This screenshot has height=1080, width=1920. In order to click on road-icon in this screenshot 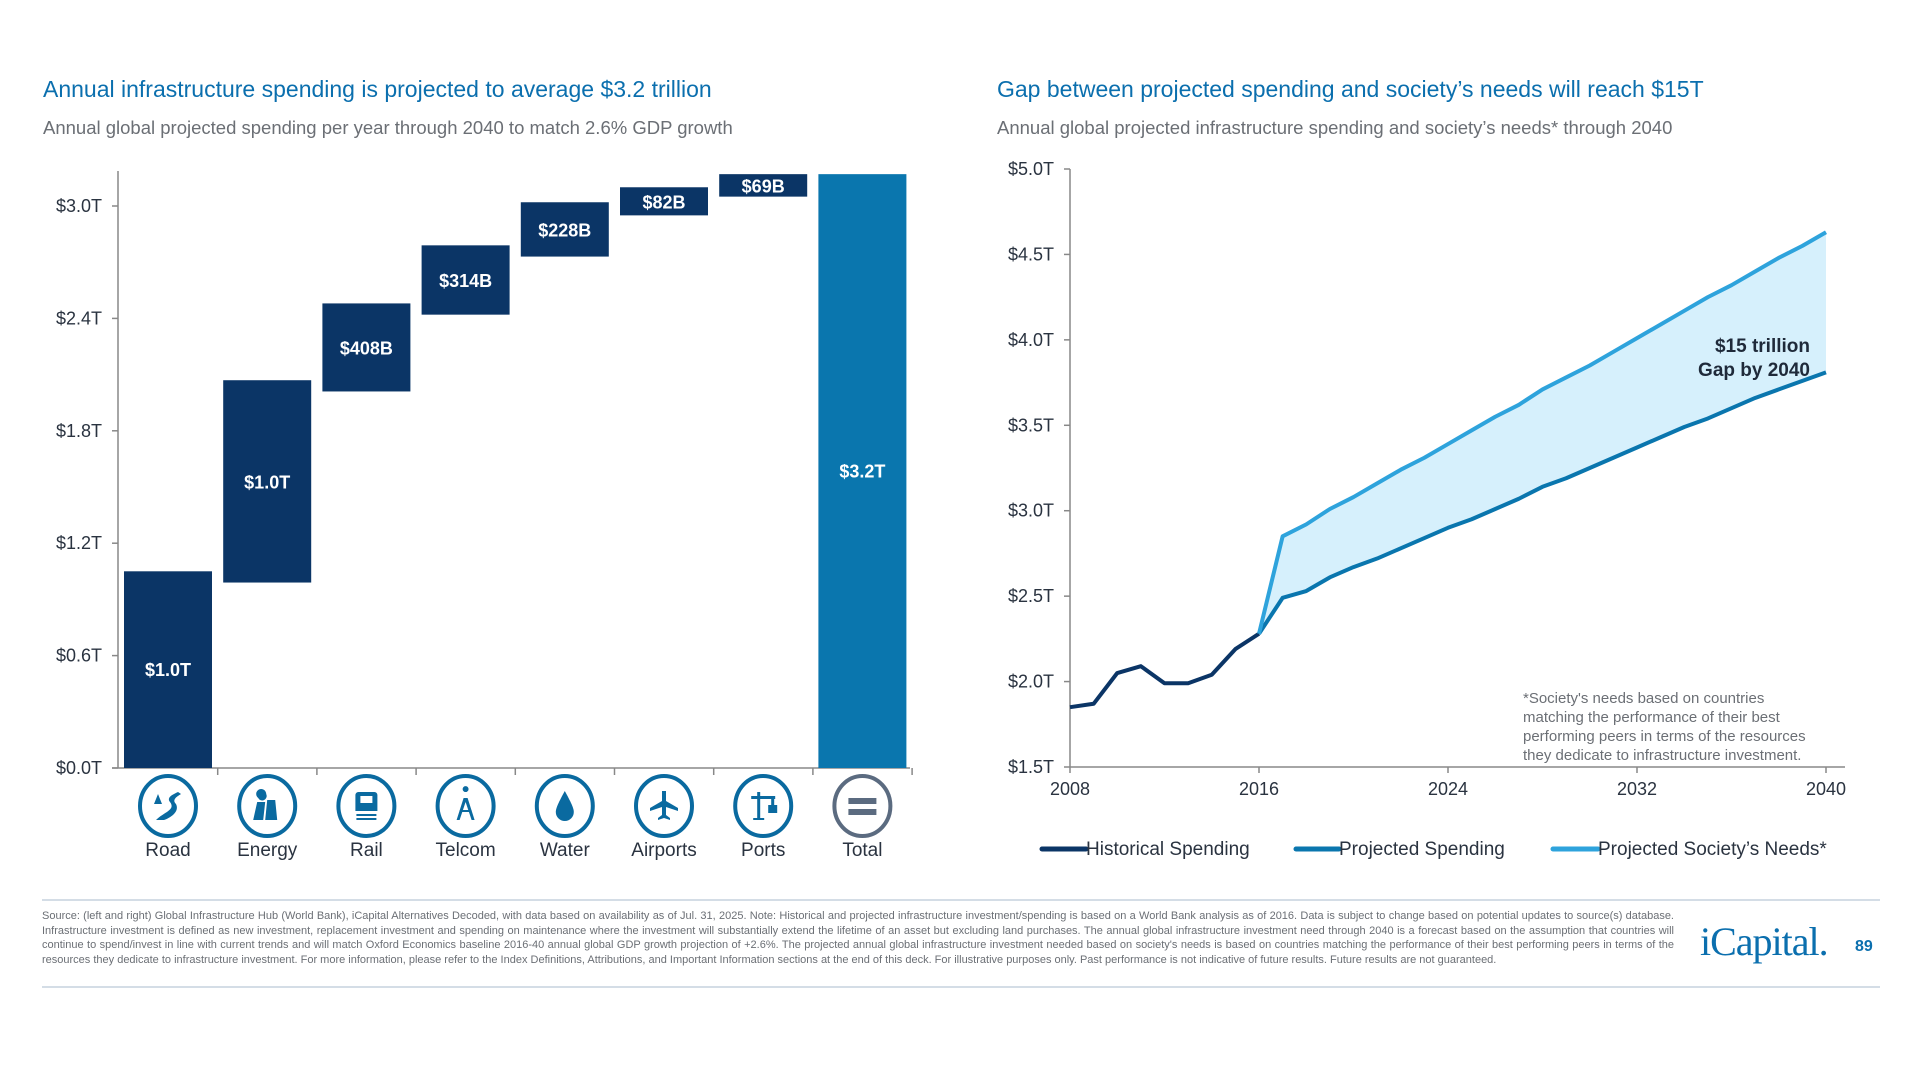, I will do `click(168, 806)`.